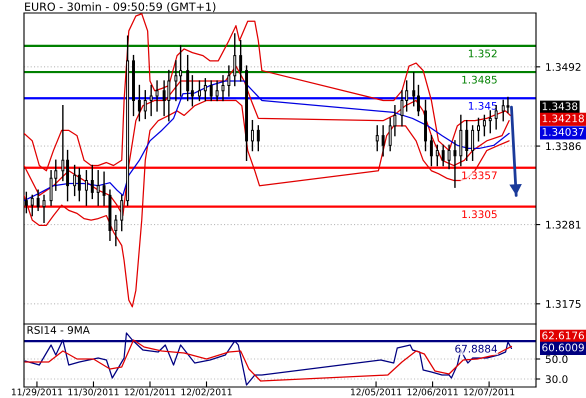  I want to click on line-series, so click(268, 360).